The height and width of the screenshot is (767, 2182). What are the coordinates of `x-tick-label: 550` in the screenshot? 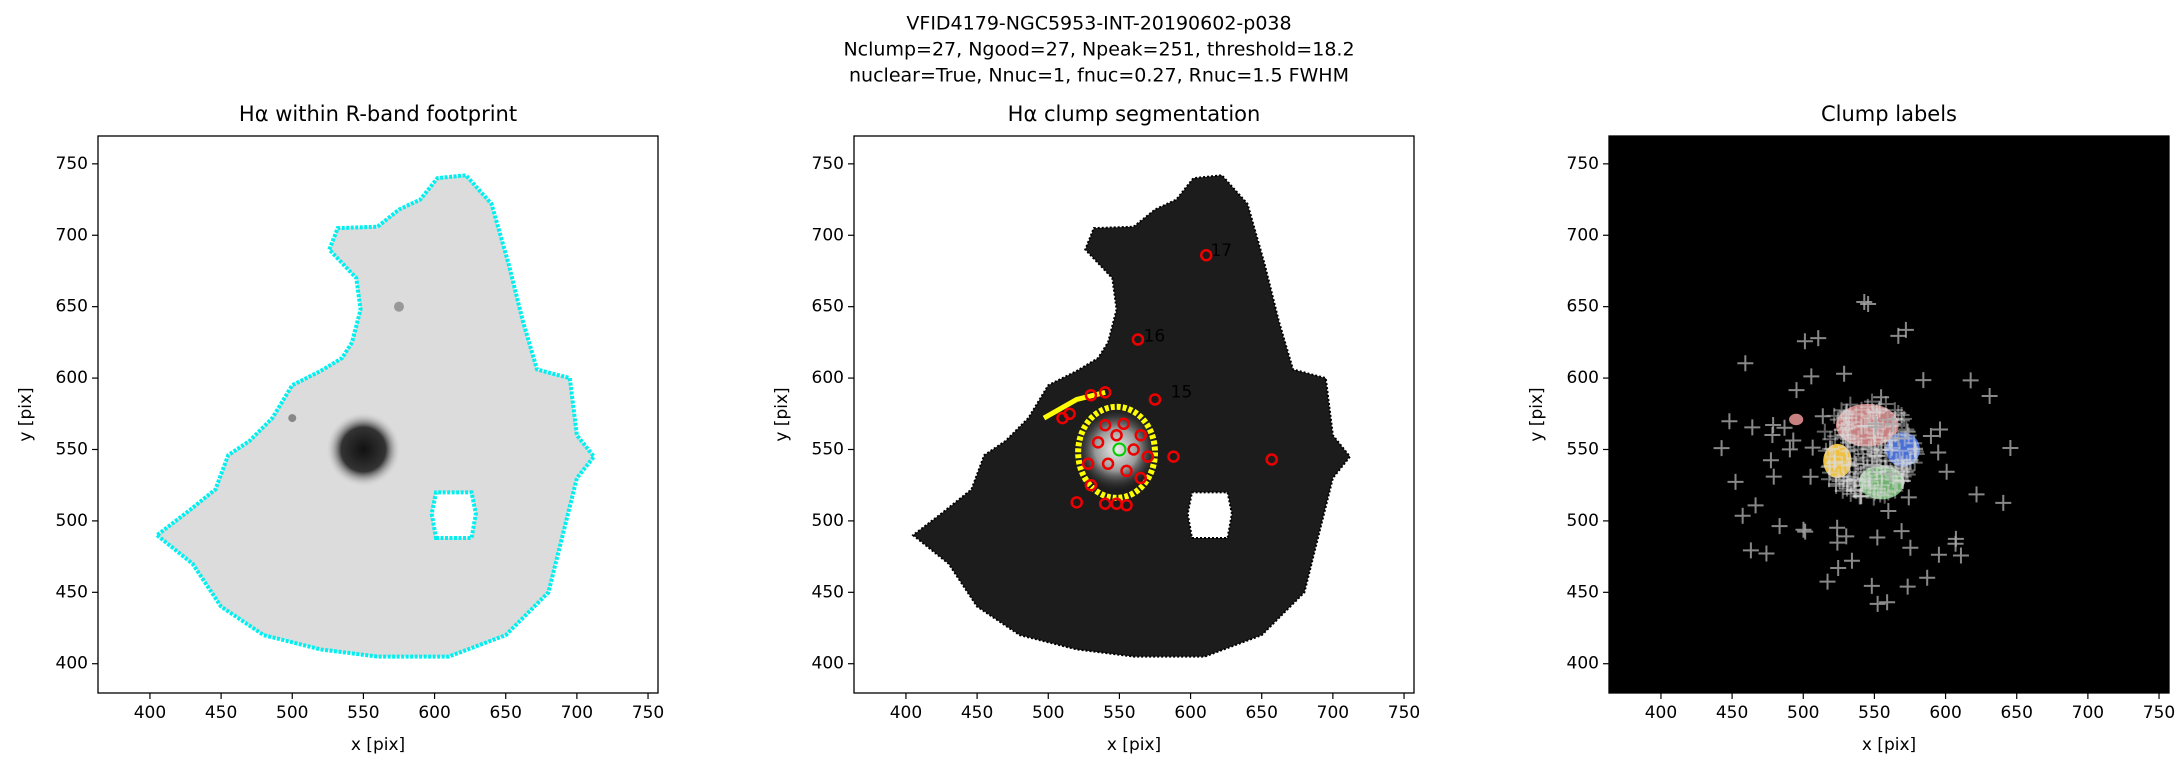 It's located at (1119, 713).